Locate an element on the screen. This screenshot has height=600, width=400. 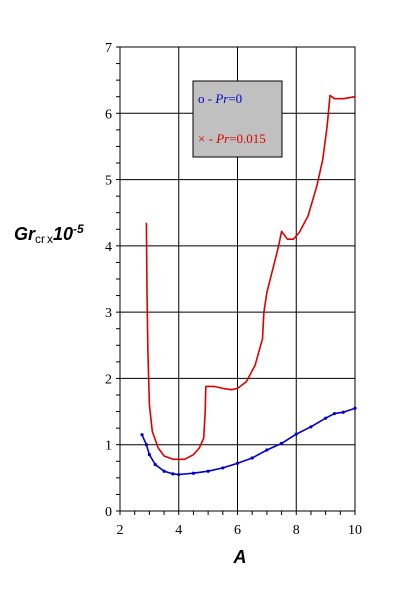
legend-value: =0 is located at coordinates (235, 98).